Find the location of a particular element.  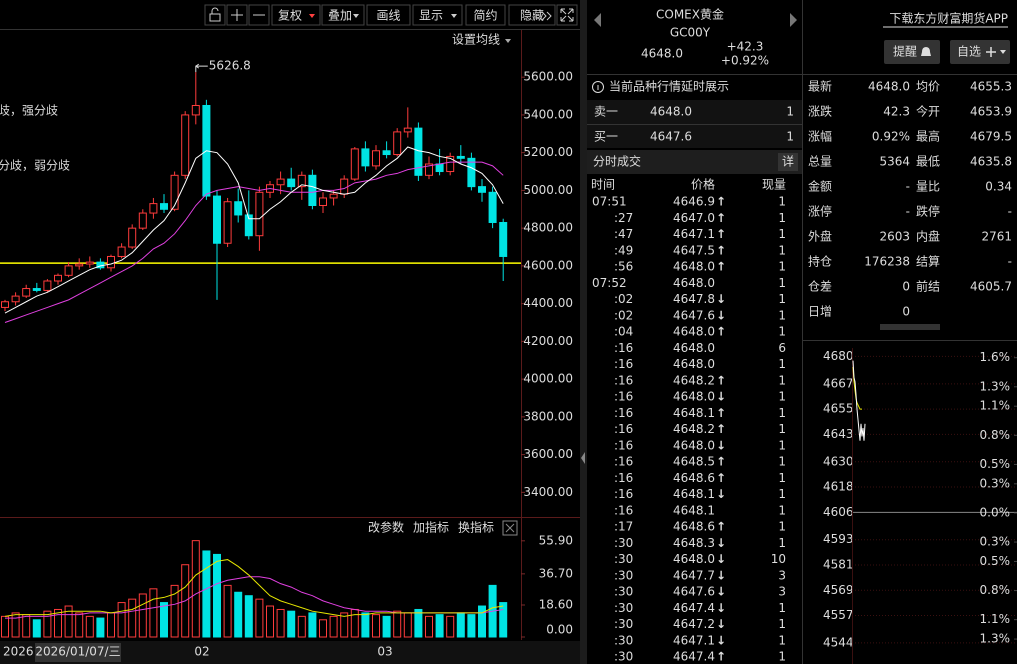

watch-button is located at coordinates (980, 52).